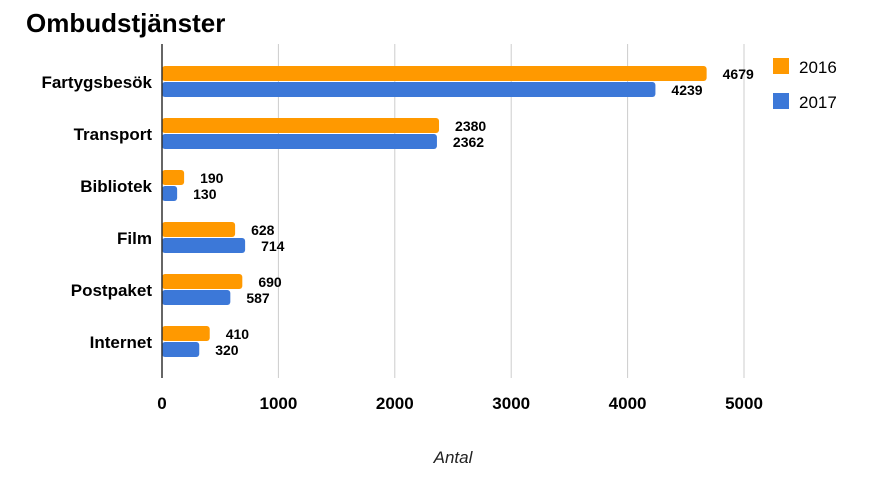 The width and height of the screenshot is (869, 492). Describe the element at coordinates (468, 142) in the screenshot. I see `data-label: 2362` at that location.